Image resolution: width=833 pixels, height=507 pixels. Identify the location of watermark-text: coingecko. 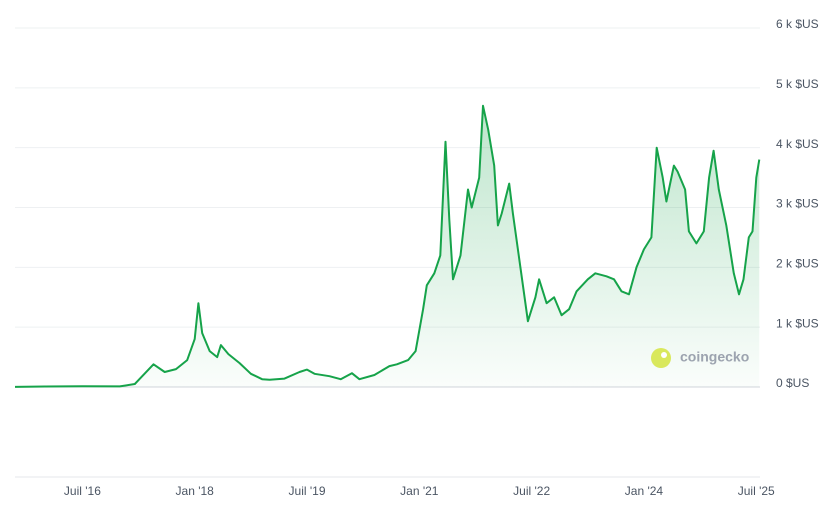
(714, 357).